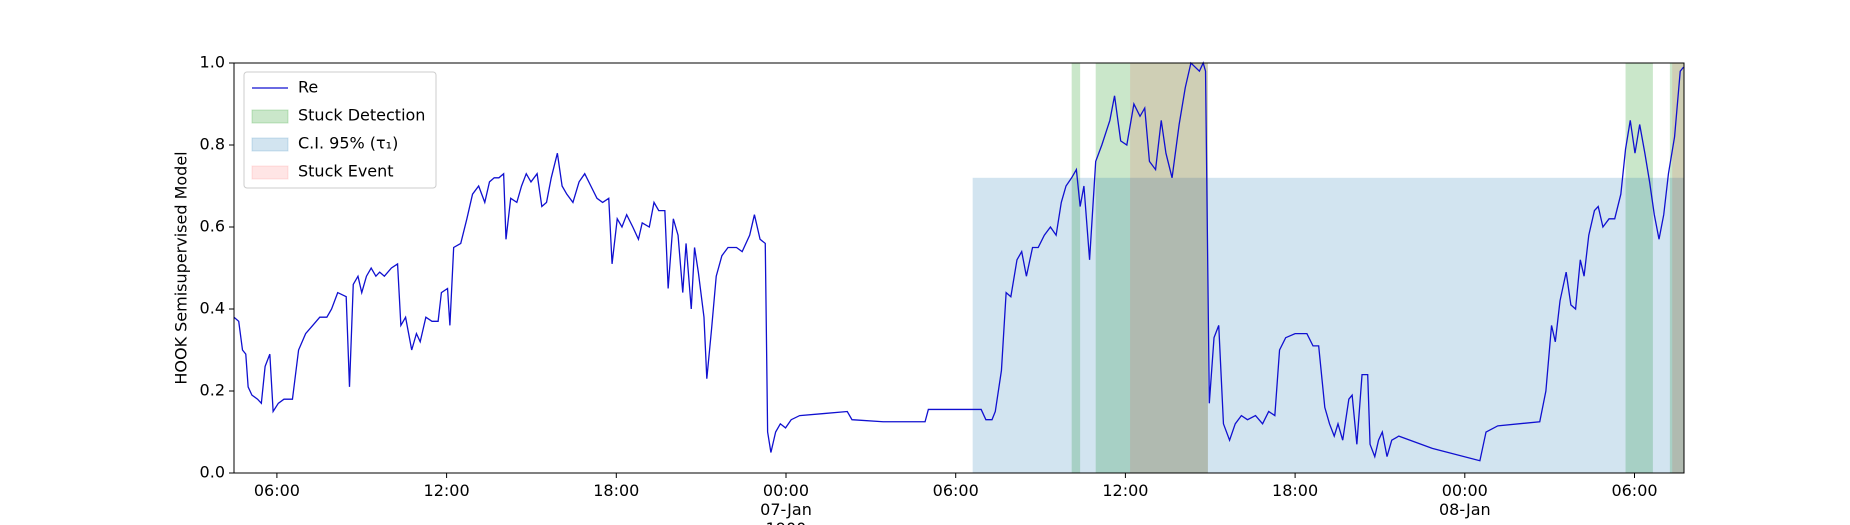  I want to click on y-tick-label: 1.0, so click(212, 62).